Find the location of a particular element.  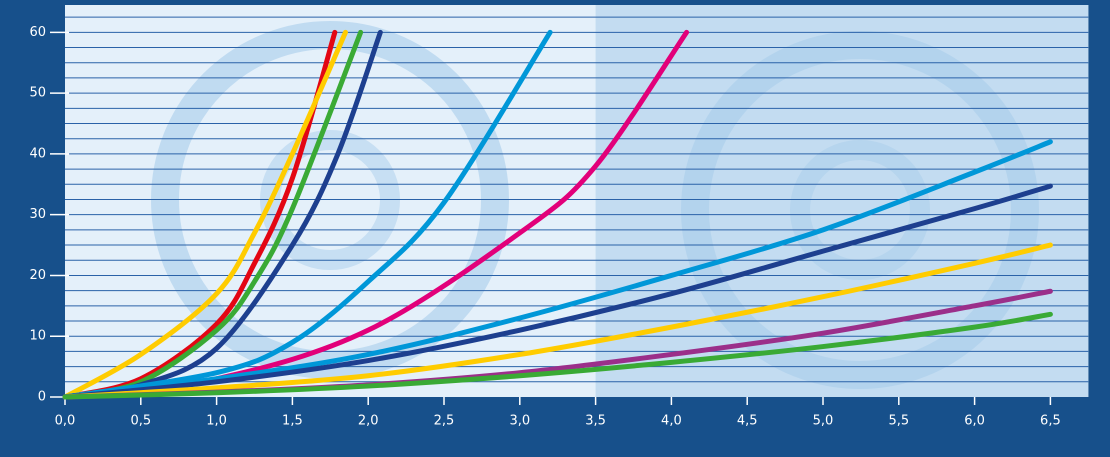

watermark is located at coordinates (860, 210).